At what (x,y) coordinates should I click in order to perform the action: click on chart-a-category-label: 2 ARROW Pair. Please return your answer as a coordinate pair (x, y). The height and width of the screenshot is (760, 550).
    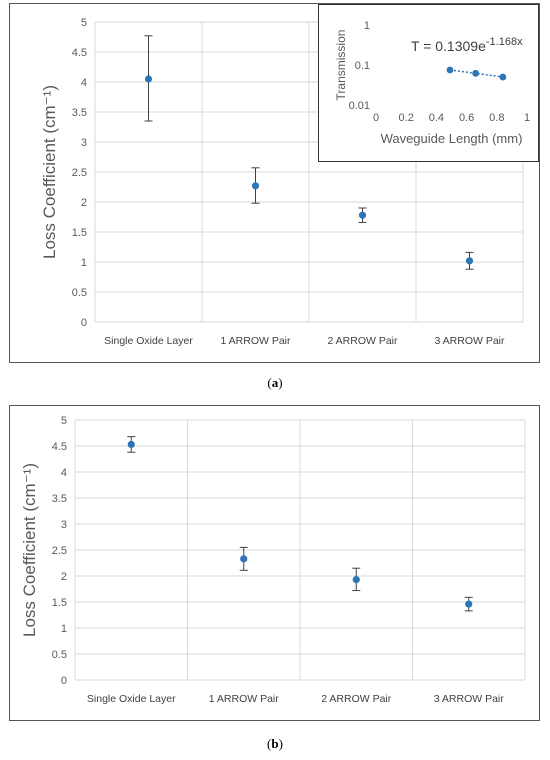
    Looking at the image, I should click on (362, 341).